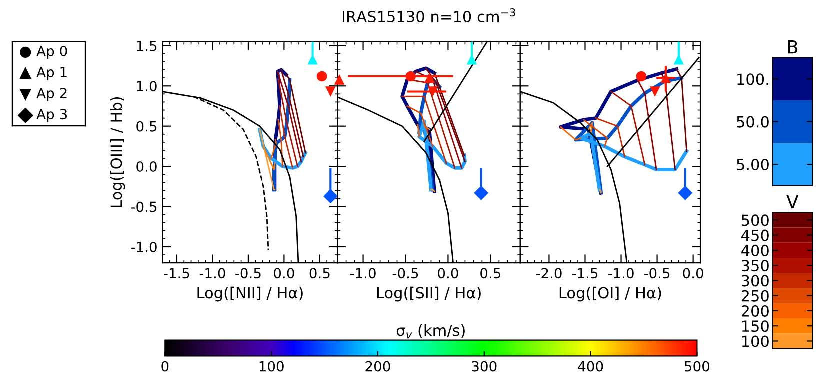 Image resolution: width=830 pixels, height=388 pixels. Describe the element at coordinates (144, 207) in the screenshot. I see `y-tick-label: -0.5` at that location.